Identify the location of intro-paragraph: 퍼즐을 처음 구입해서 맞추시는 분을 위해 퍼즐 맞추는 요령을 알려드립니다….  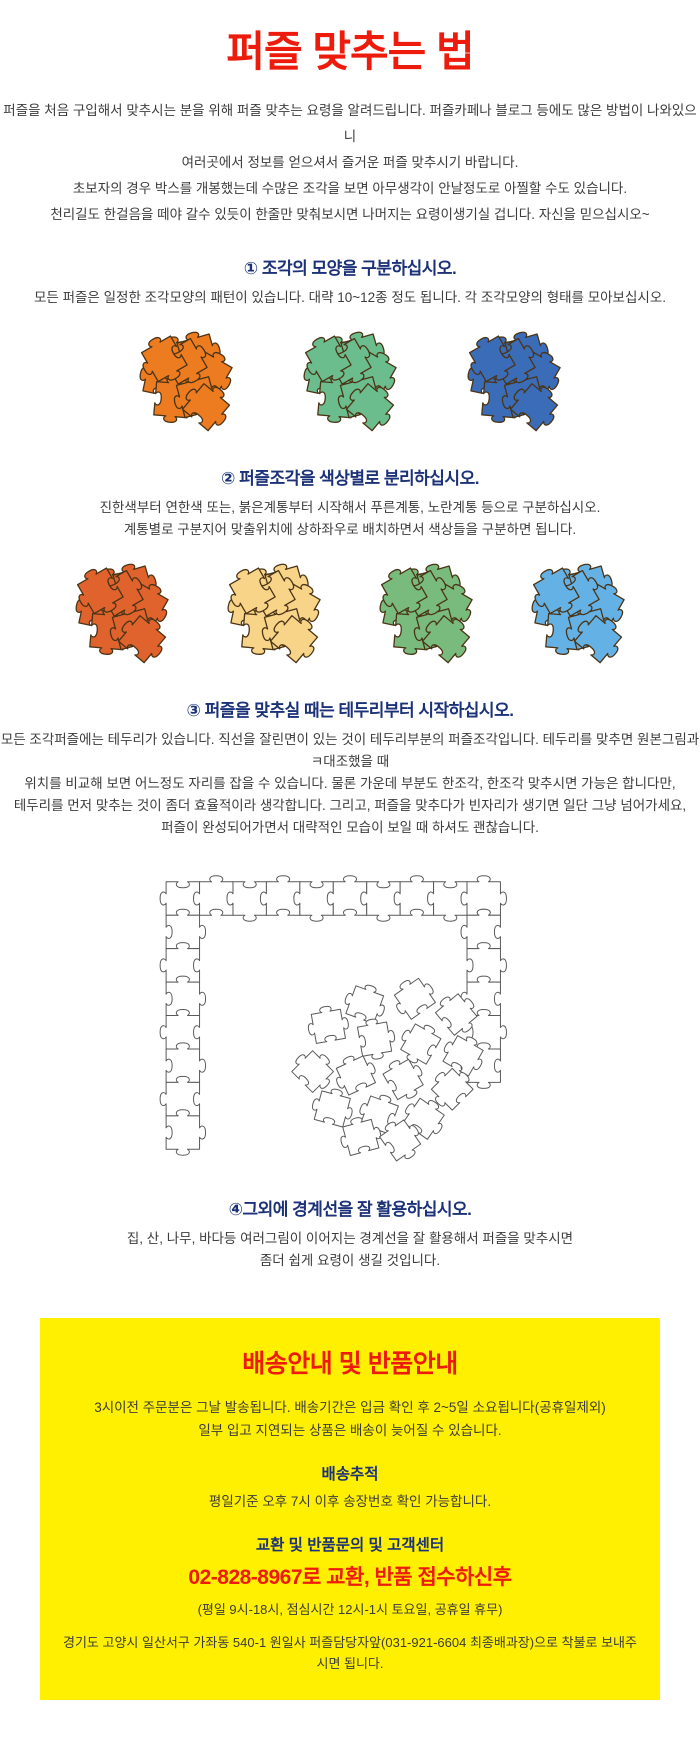
(350, 163).